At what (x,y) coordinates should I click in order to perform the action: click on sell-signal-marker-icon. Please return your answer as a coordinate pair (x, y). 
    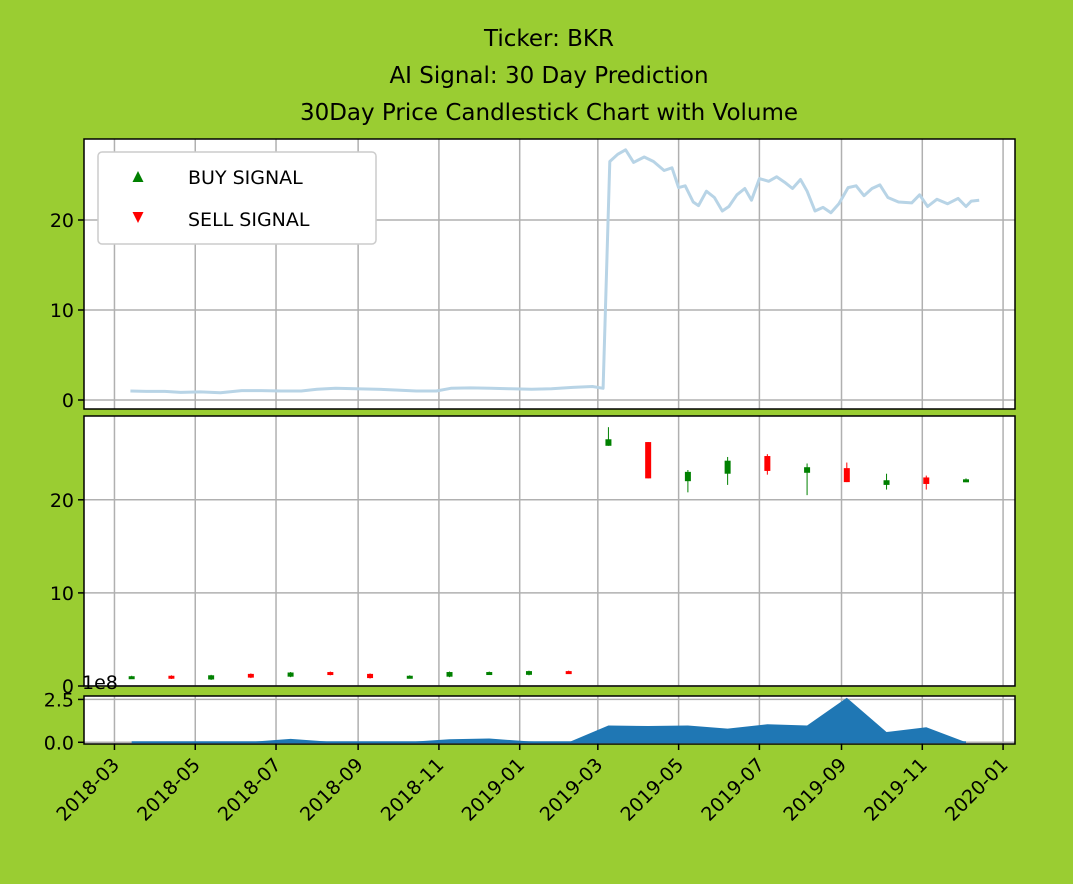
    Looking at the image, I should click on (138, 217).